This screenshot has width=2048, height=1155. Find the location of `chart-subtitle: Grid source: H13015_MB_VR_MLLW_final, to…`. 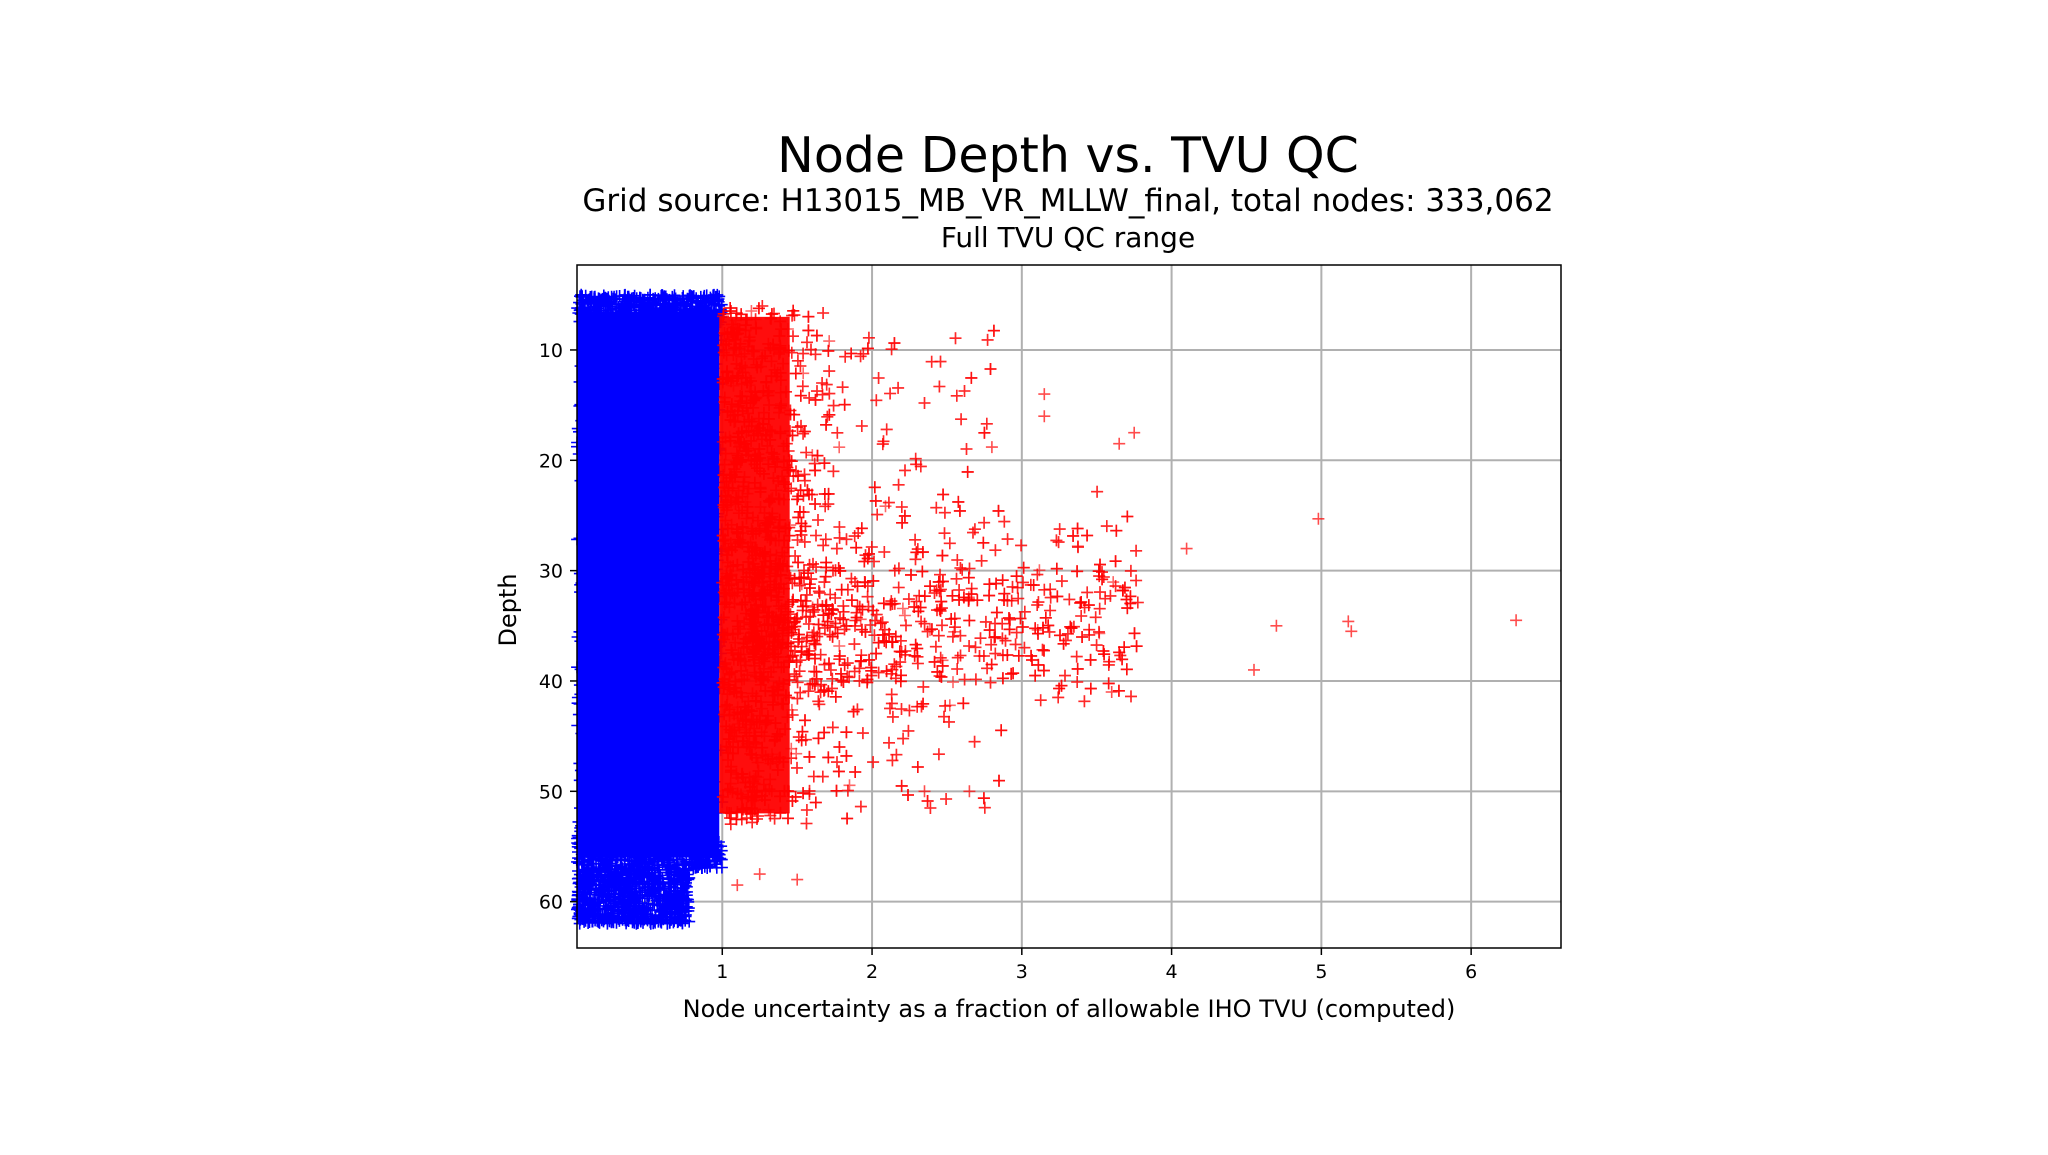

chart-subtitle: Grid source: H13015_MB_VR_MLLW_final, to… is located at coordinates (1067, 201).